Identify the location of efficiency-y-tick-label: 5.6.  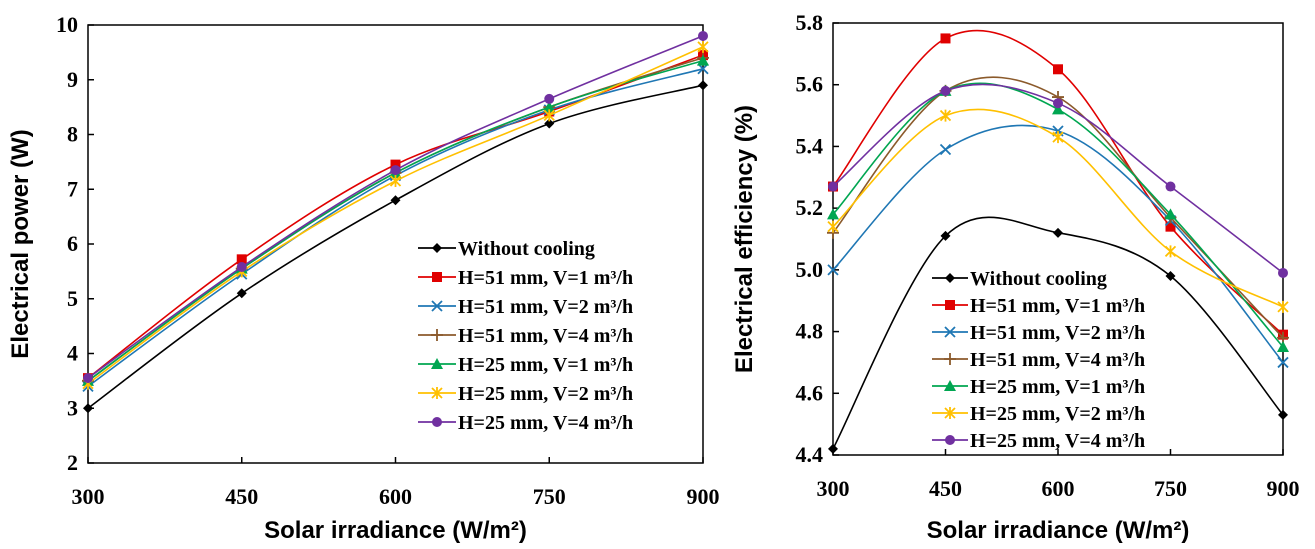
(810, 84).